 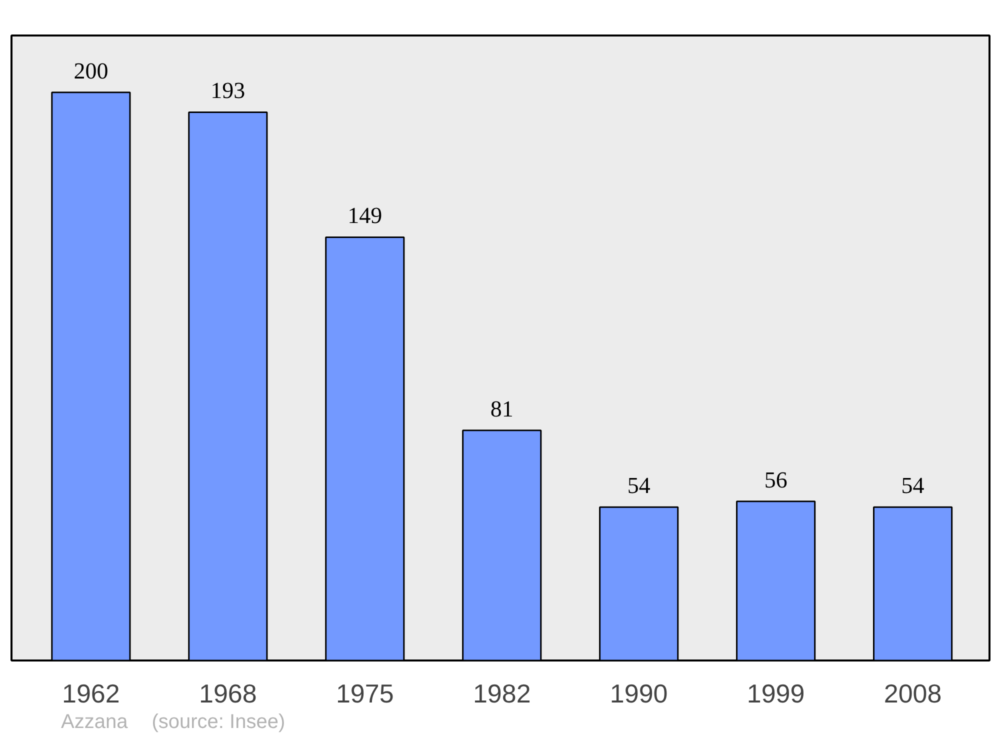 I want to click on data-label: 81, so click(x=502, y=409).